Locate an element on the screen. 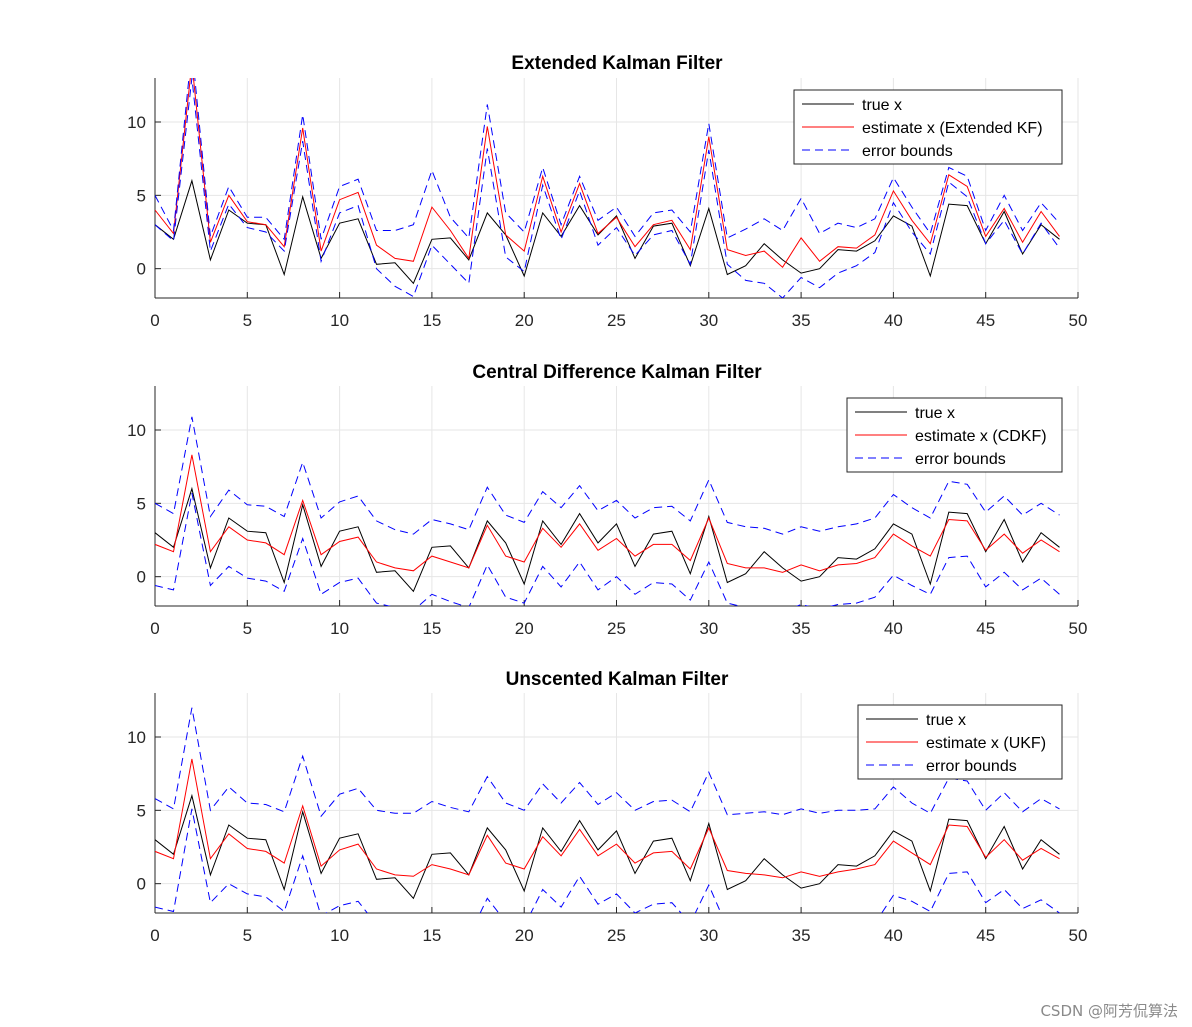  ekf-legend-label-2: error bounds is located at coordinates (907, 151).